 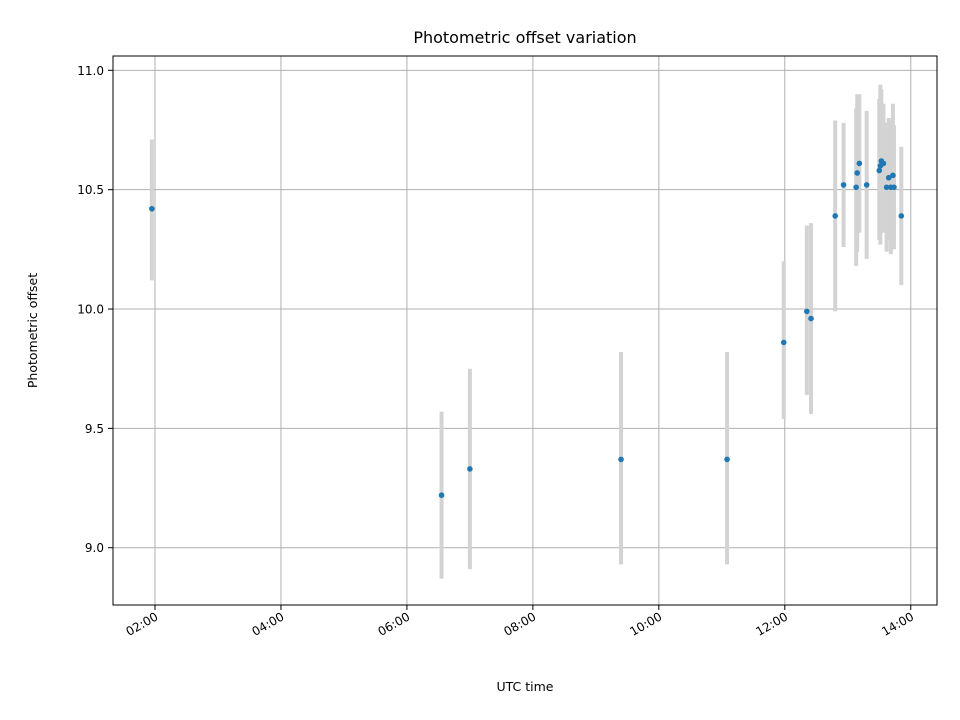 What do you see at coordinates (94, 548) in the screenshot?
I see `y-tick-label: 9.0` at bounding box center [94, 548].